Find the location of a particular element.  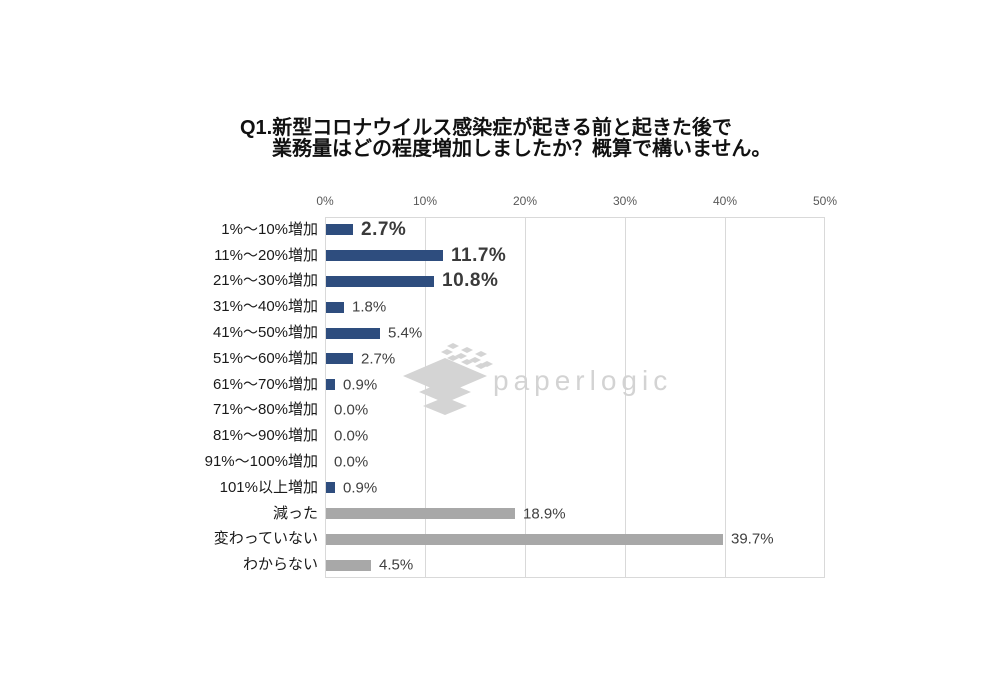

category-label: わからない is located at coordinates (280, 565).